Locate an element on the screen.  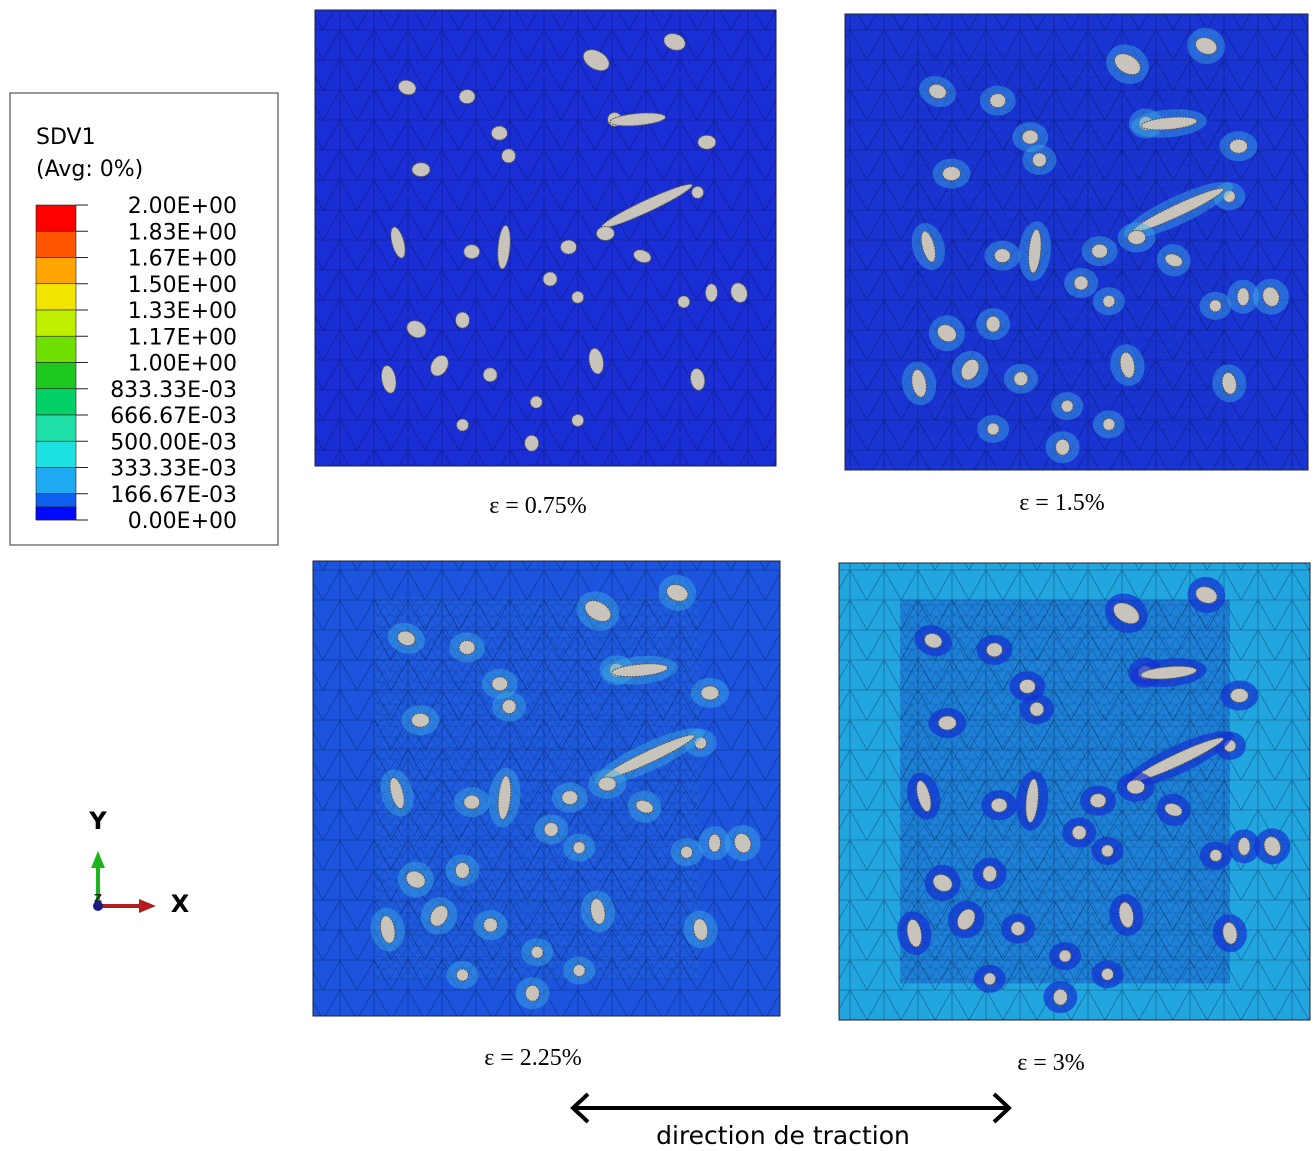
legend-label: 2.00E+00 is located at coordinates (182, 206).